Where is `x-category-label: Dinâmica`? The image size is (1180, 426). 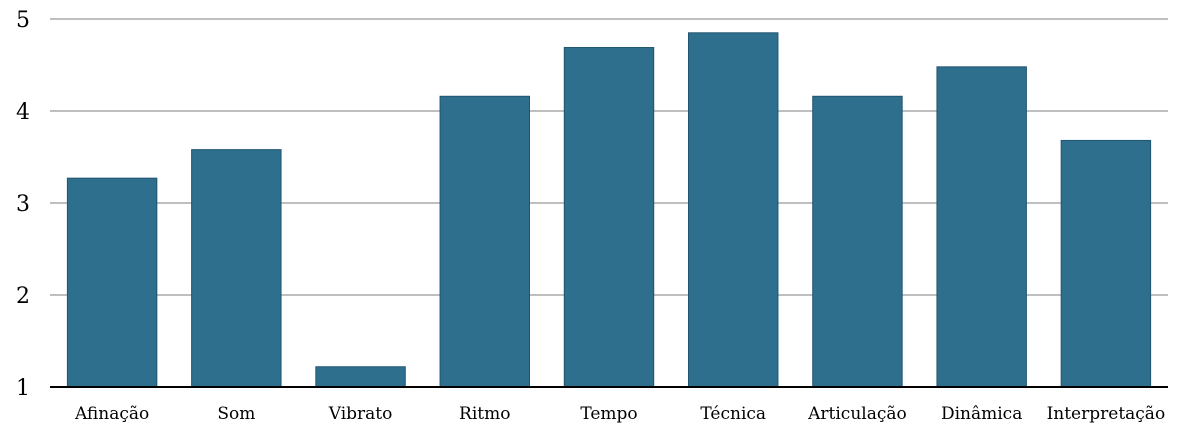
x-category-label: Dinâmica is located at coordinates (981, 414).